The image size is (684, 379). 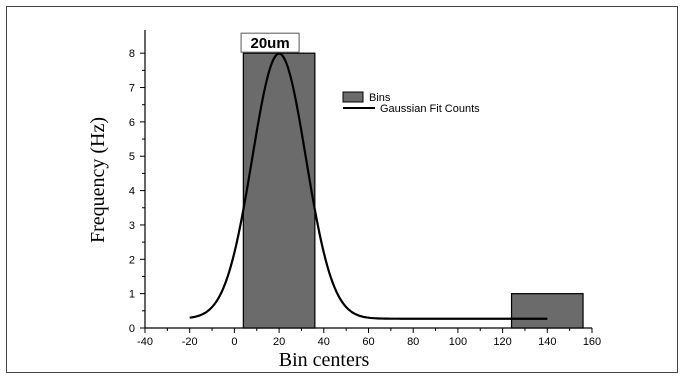 I want to click on legend-swatch-bins, so click(x=353, y=97).